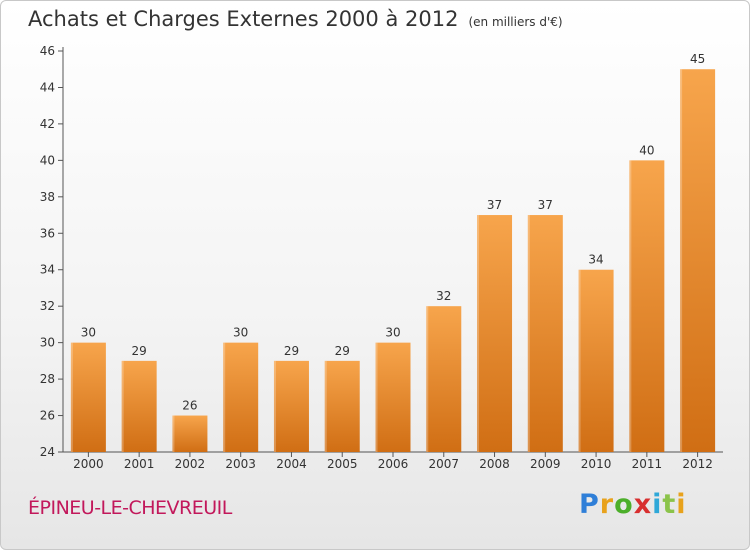 The width and height of the screenshot is (750, 550). I want to click on logo-letter: x, so click(643, 504).